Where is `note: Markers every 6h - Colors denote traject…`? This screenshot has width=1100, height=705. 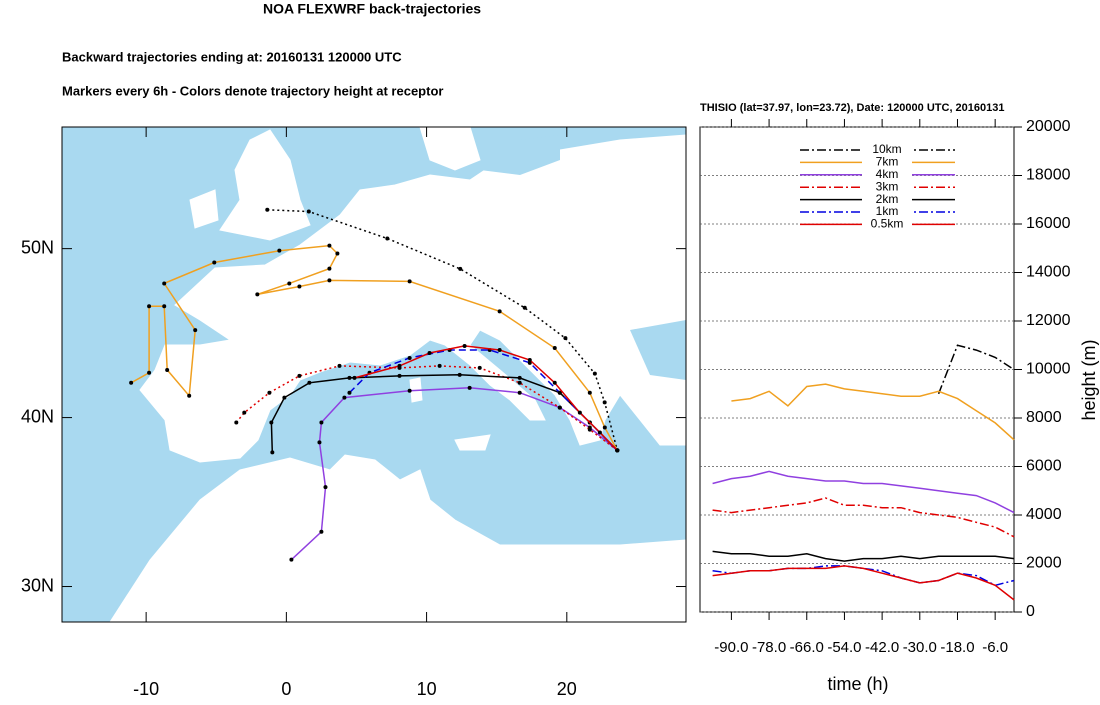
note: Markers every 6h - Colors denote traject… is located at coordinates (252, 90).